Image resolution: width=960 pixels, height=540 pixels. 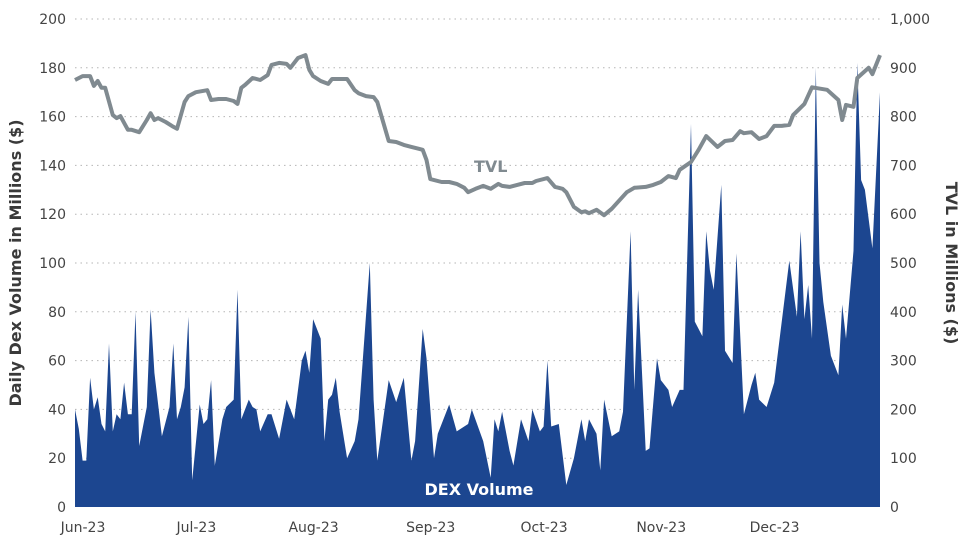 I want to click on x-tick-label: Jun-23, so click(x=83, y=528).